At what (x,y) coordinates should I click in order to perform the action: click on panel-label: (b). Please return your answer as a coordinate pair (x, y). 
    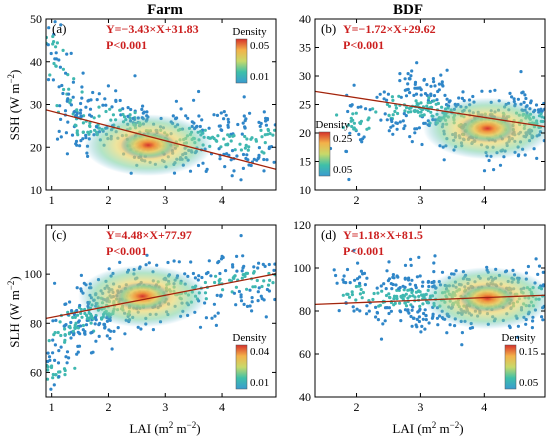
    Looking at the image, I should click on (328, 28).